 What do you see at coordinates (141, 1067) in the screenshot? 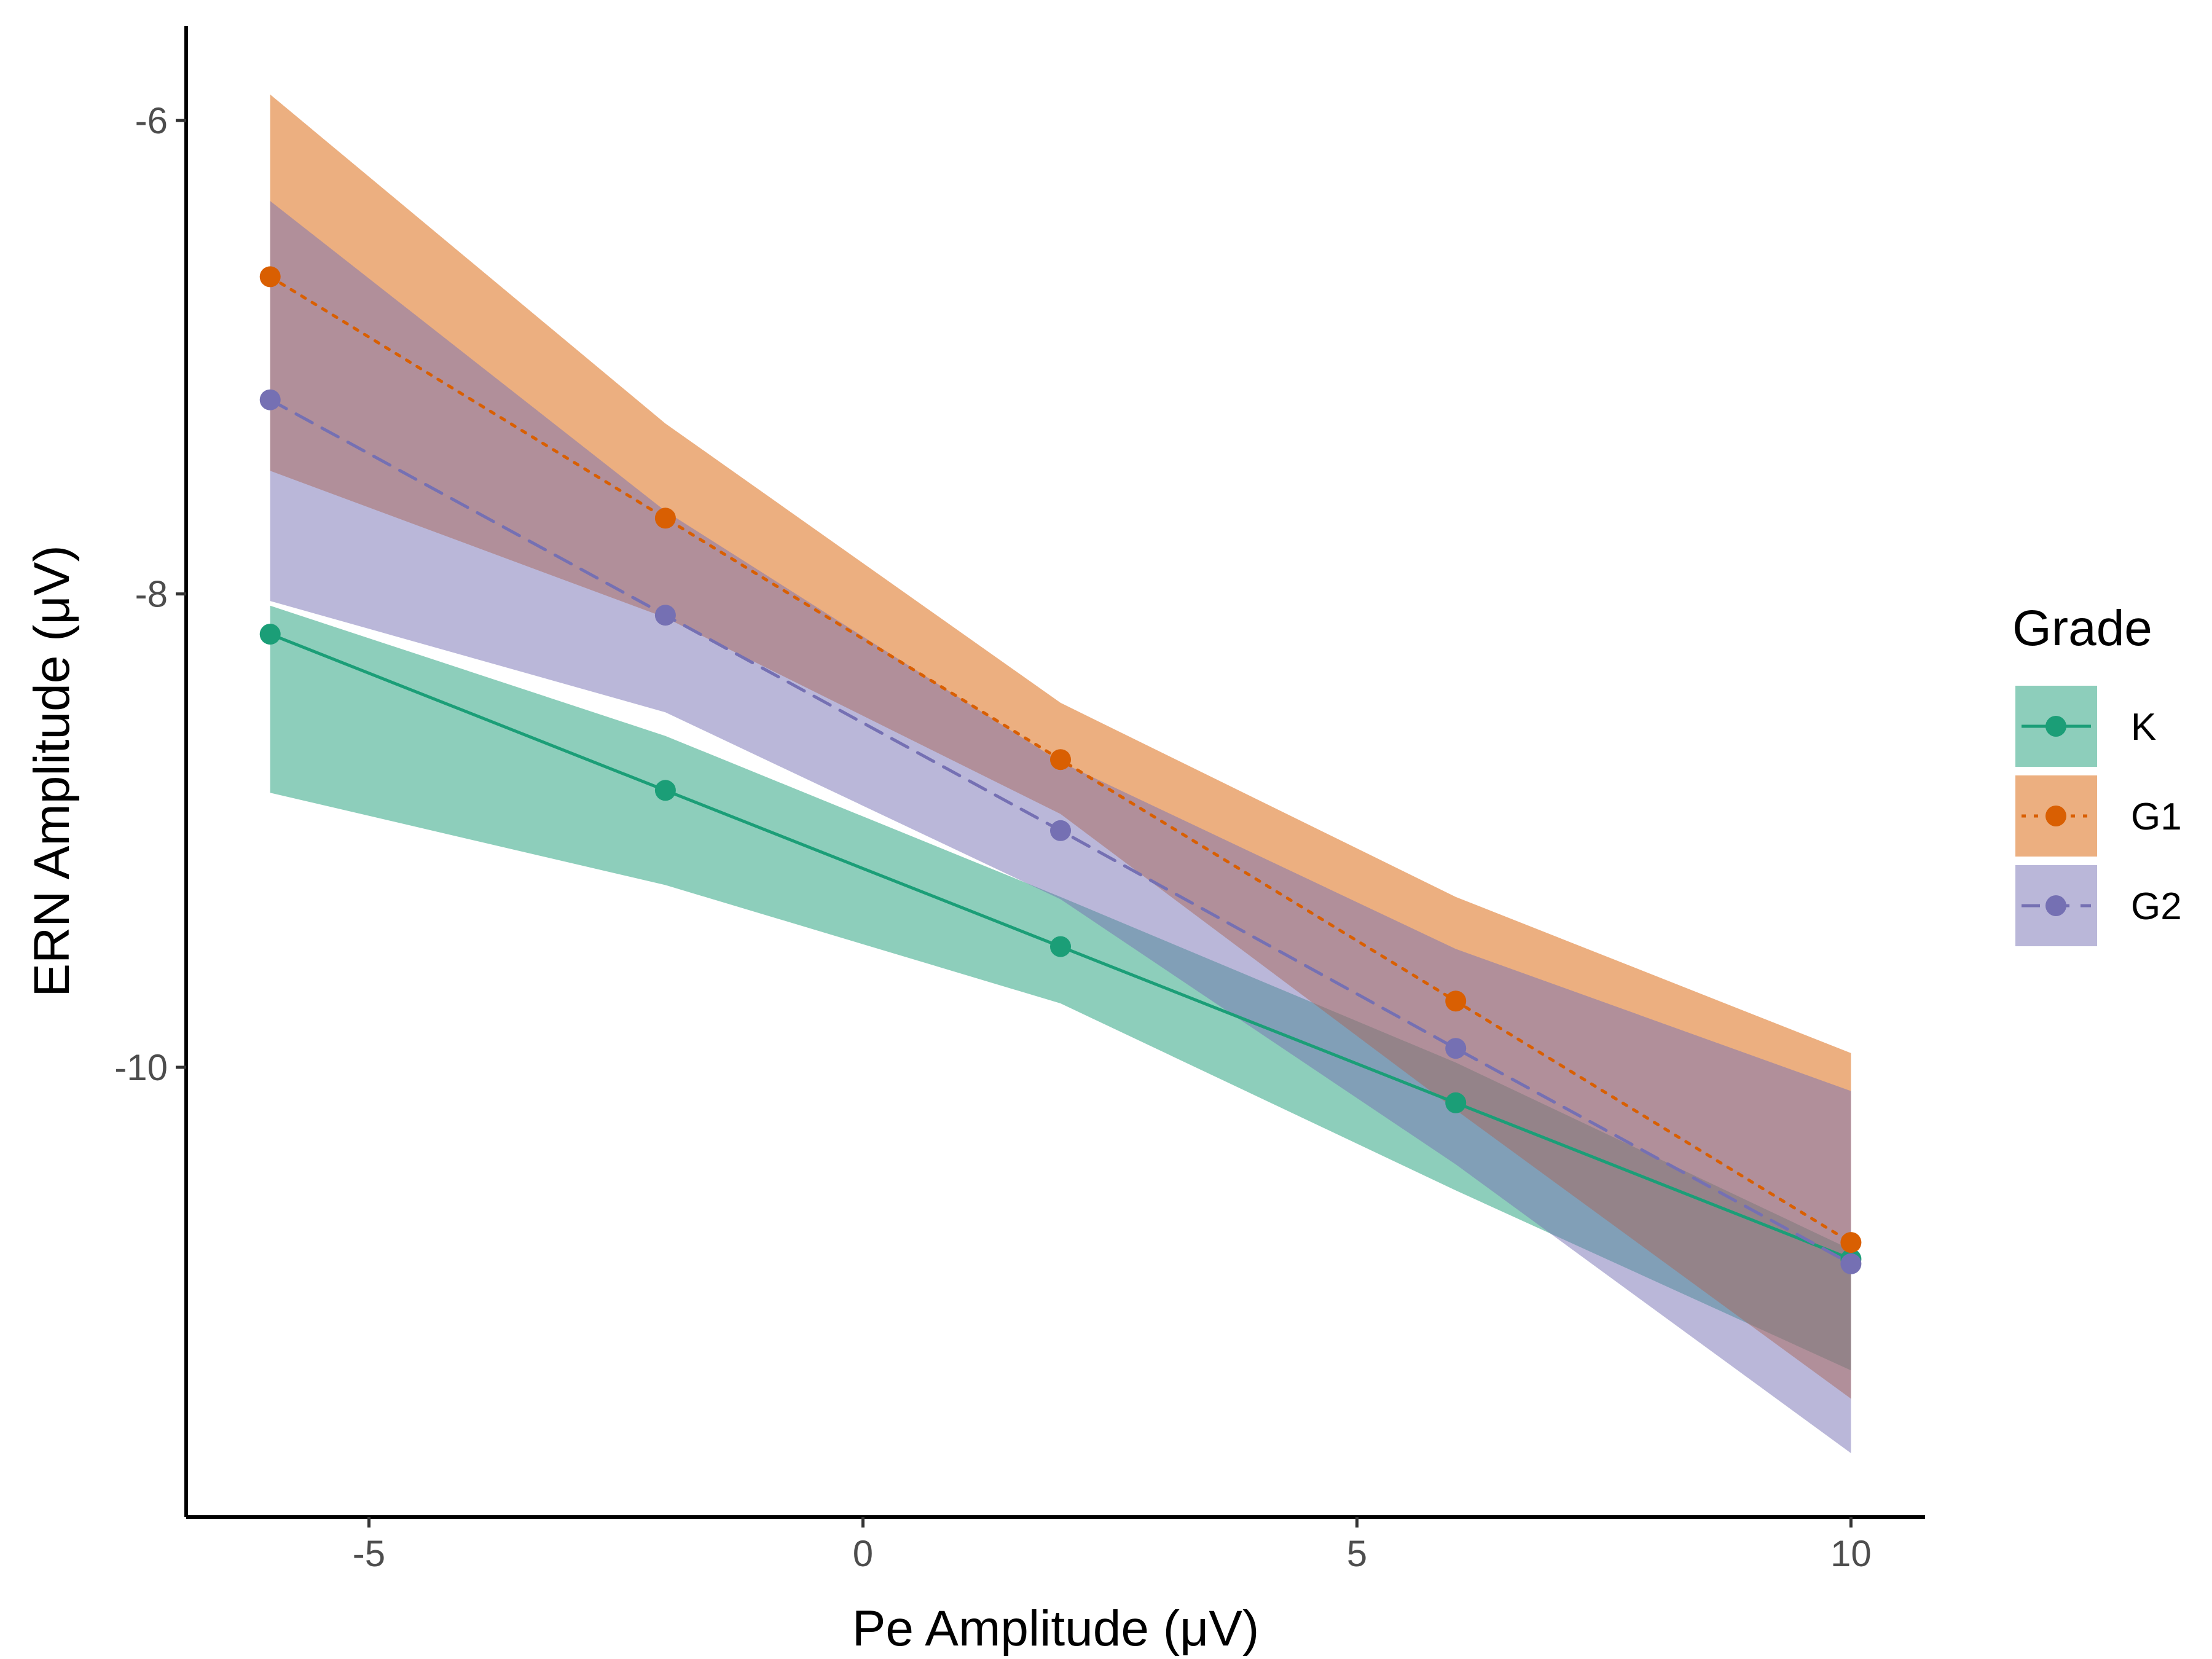
I see `y-tick-label: -10` at bounding box center [141, 1067].